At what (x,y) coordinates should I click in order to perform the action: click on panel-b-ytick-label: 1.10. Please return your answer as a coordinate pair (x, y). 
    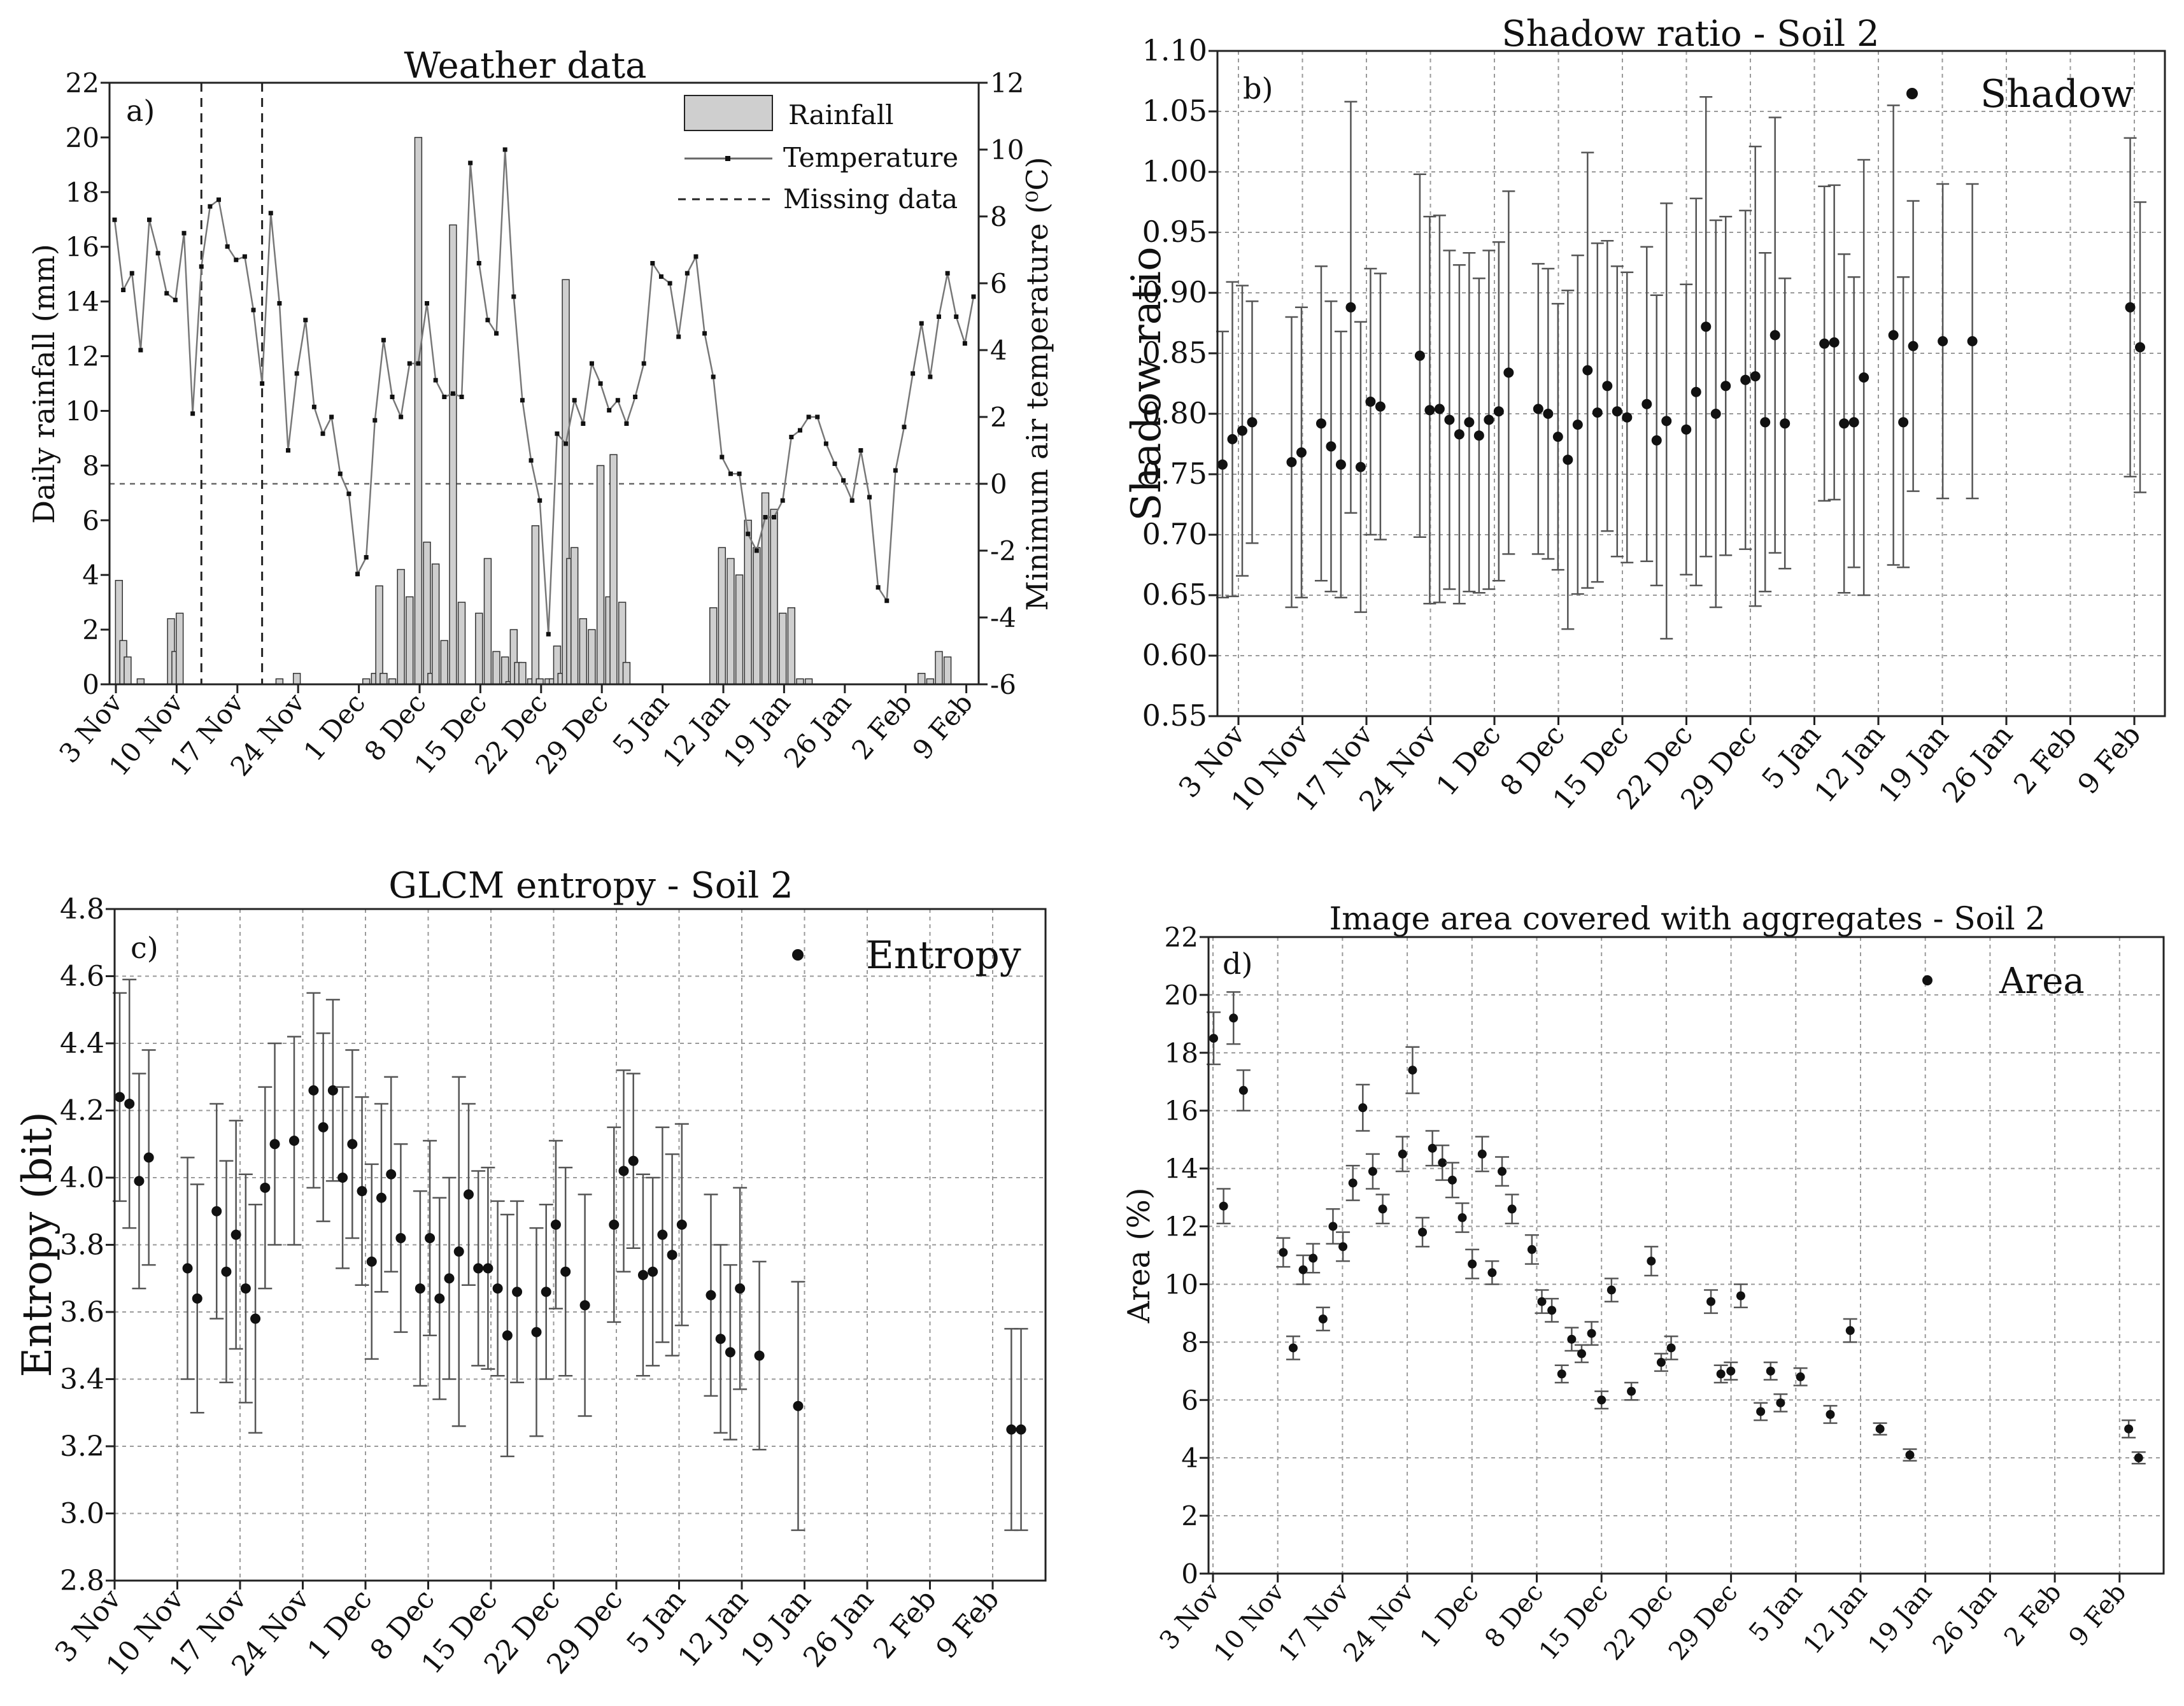
    Looking at the image, I should click on (1174, 50).